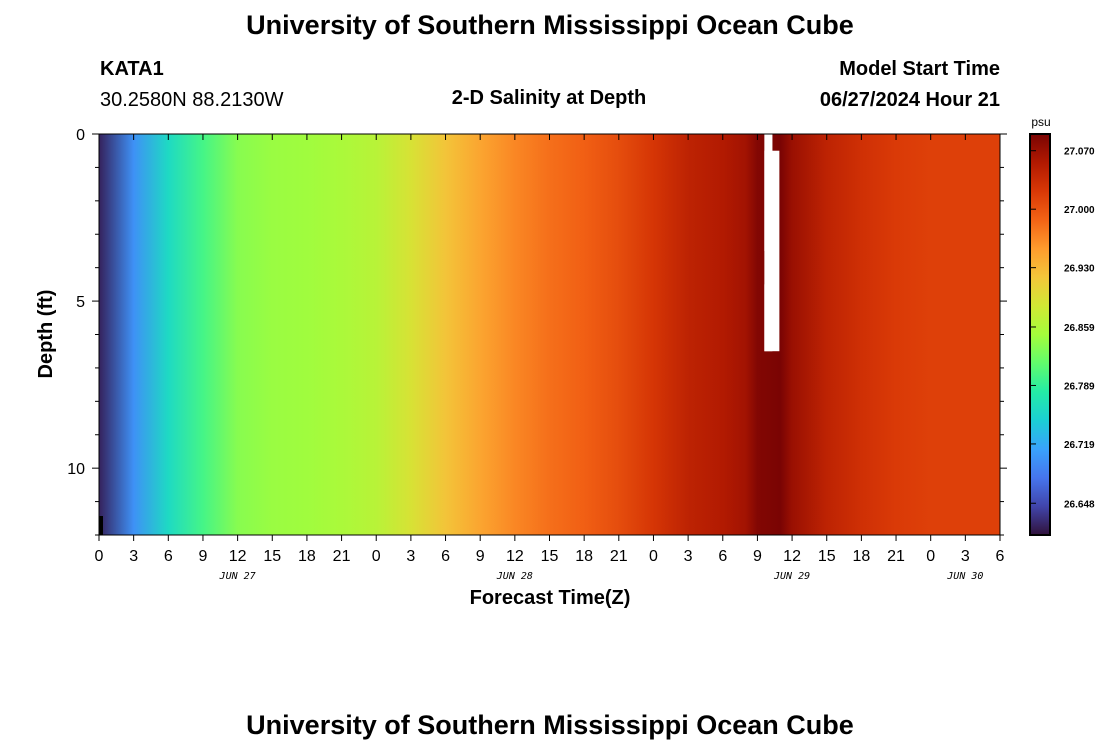 The height and width of the screenshot is (750, 1100). Describe the element at coordinates (132, 69) in the screenshot. I see `station-id: KATA1` at that location.